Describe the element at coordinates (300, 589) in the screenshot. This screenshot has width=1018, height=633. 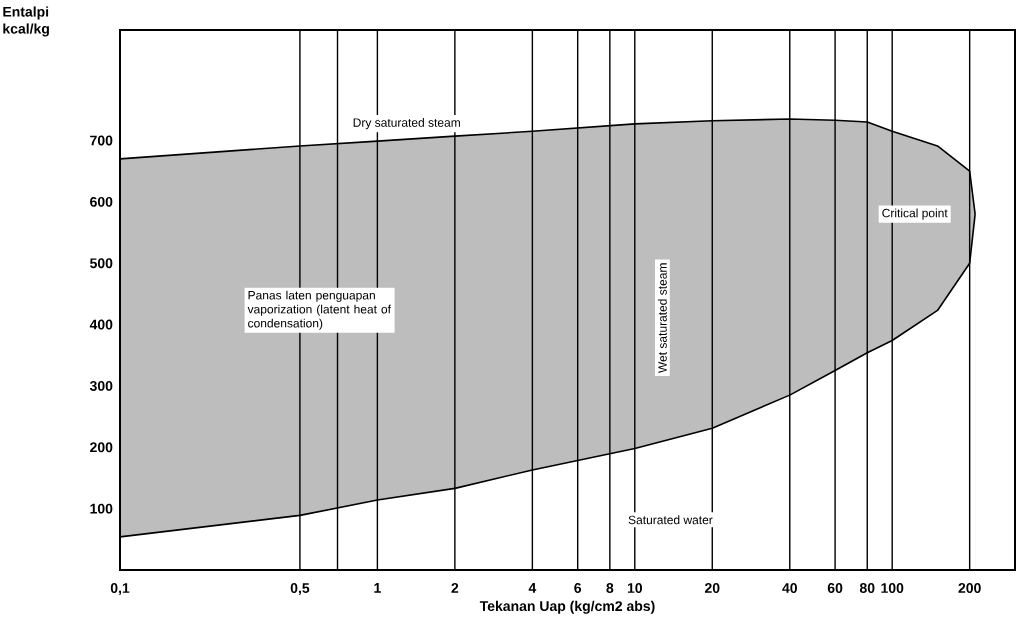
I see `x-tick-label: 0,5` at that location.